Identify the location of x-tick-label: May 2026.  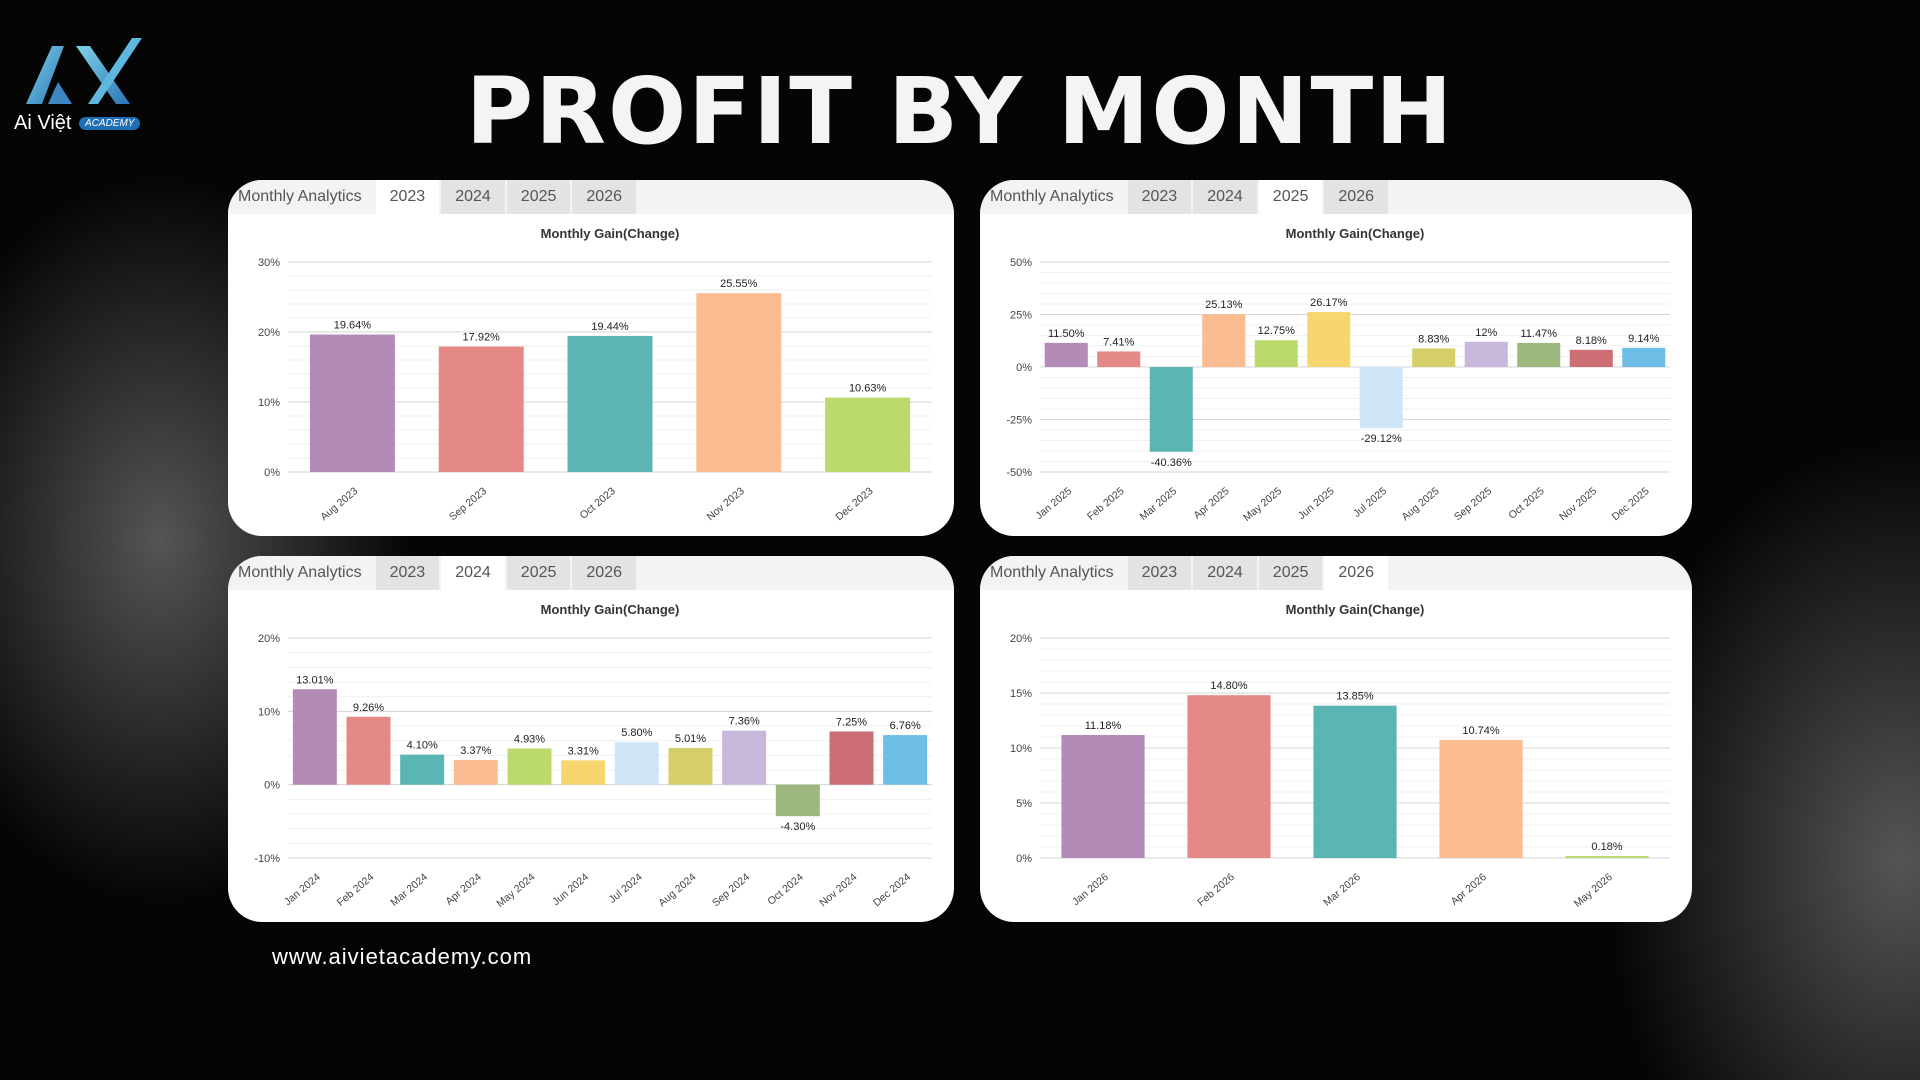
(1593, 890).